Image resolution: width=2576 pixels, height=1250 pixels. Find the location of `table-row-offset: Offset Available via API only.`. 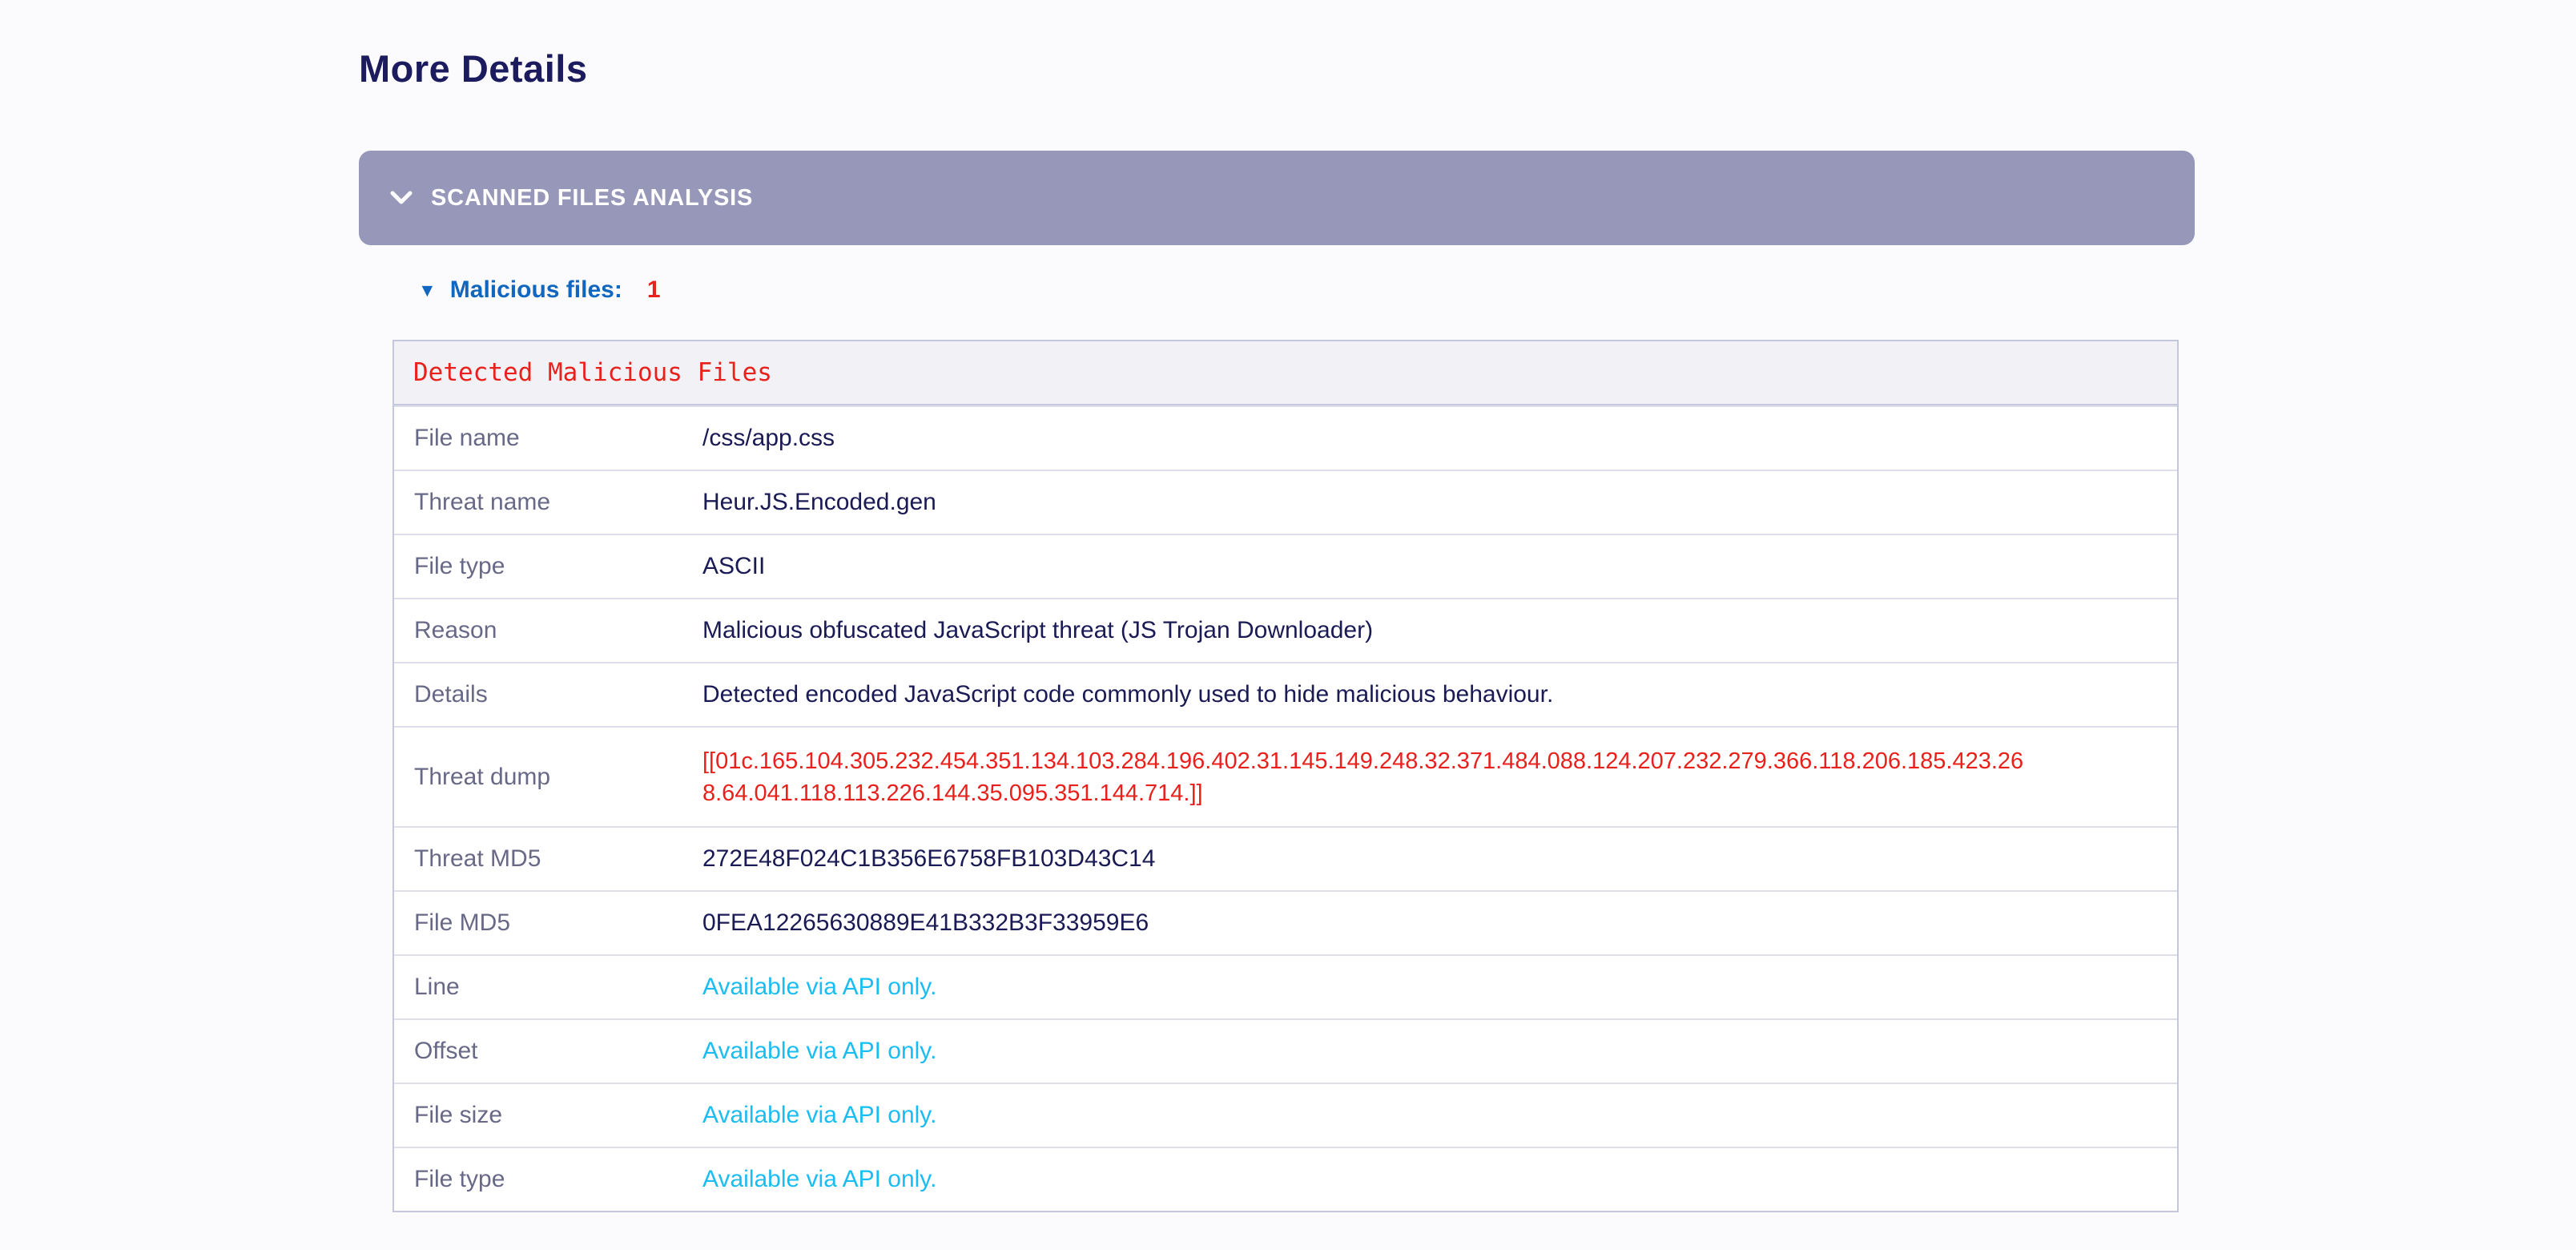

table-row-offset: Offset Available via API only. is located at coordinates (1285, 1050).